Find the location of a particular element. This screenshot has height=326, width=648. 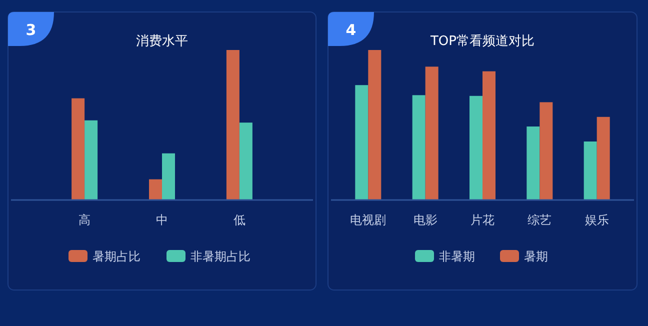

x-tick-label: 中 is located at coordinates (162, 220).